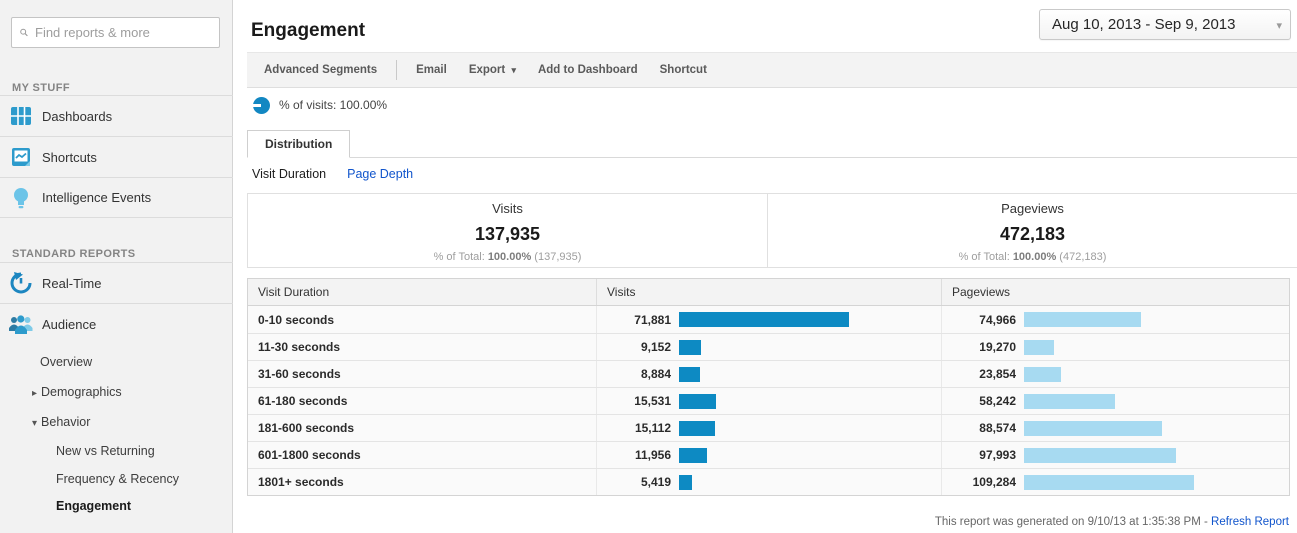 The height and width of the screenshot is (533, 1297). I want to click on shortcuts-icon, so click(21, 157).